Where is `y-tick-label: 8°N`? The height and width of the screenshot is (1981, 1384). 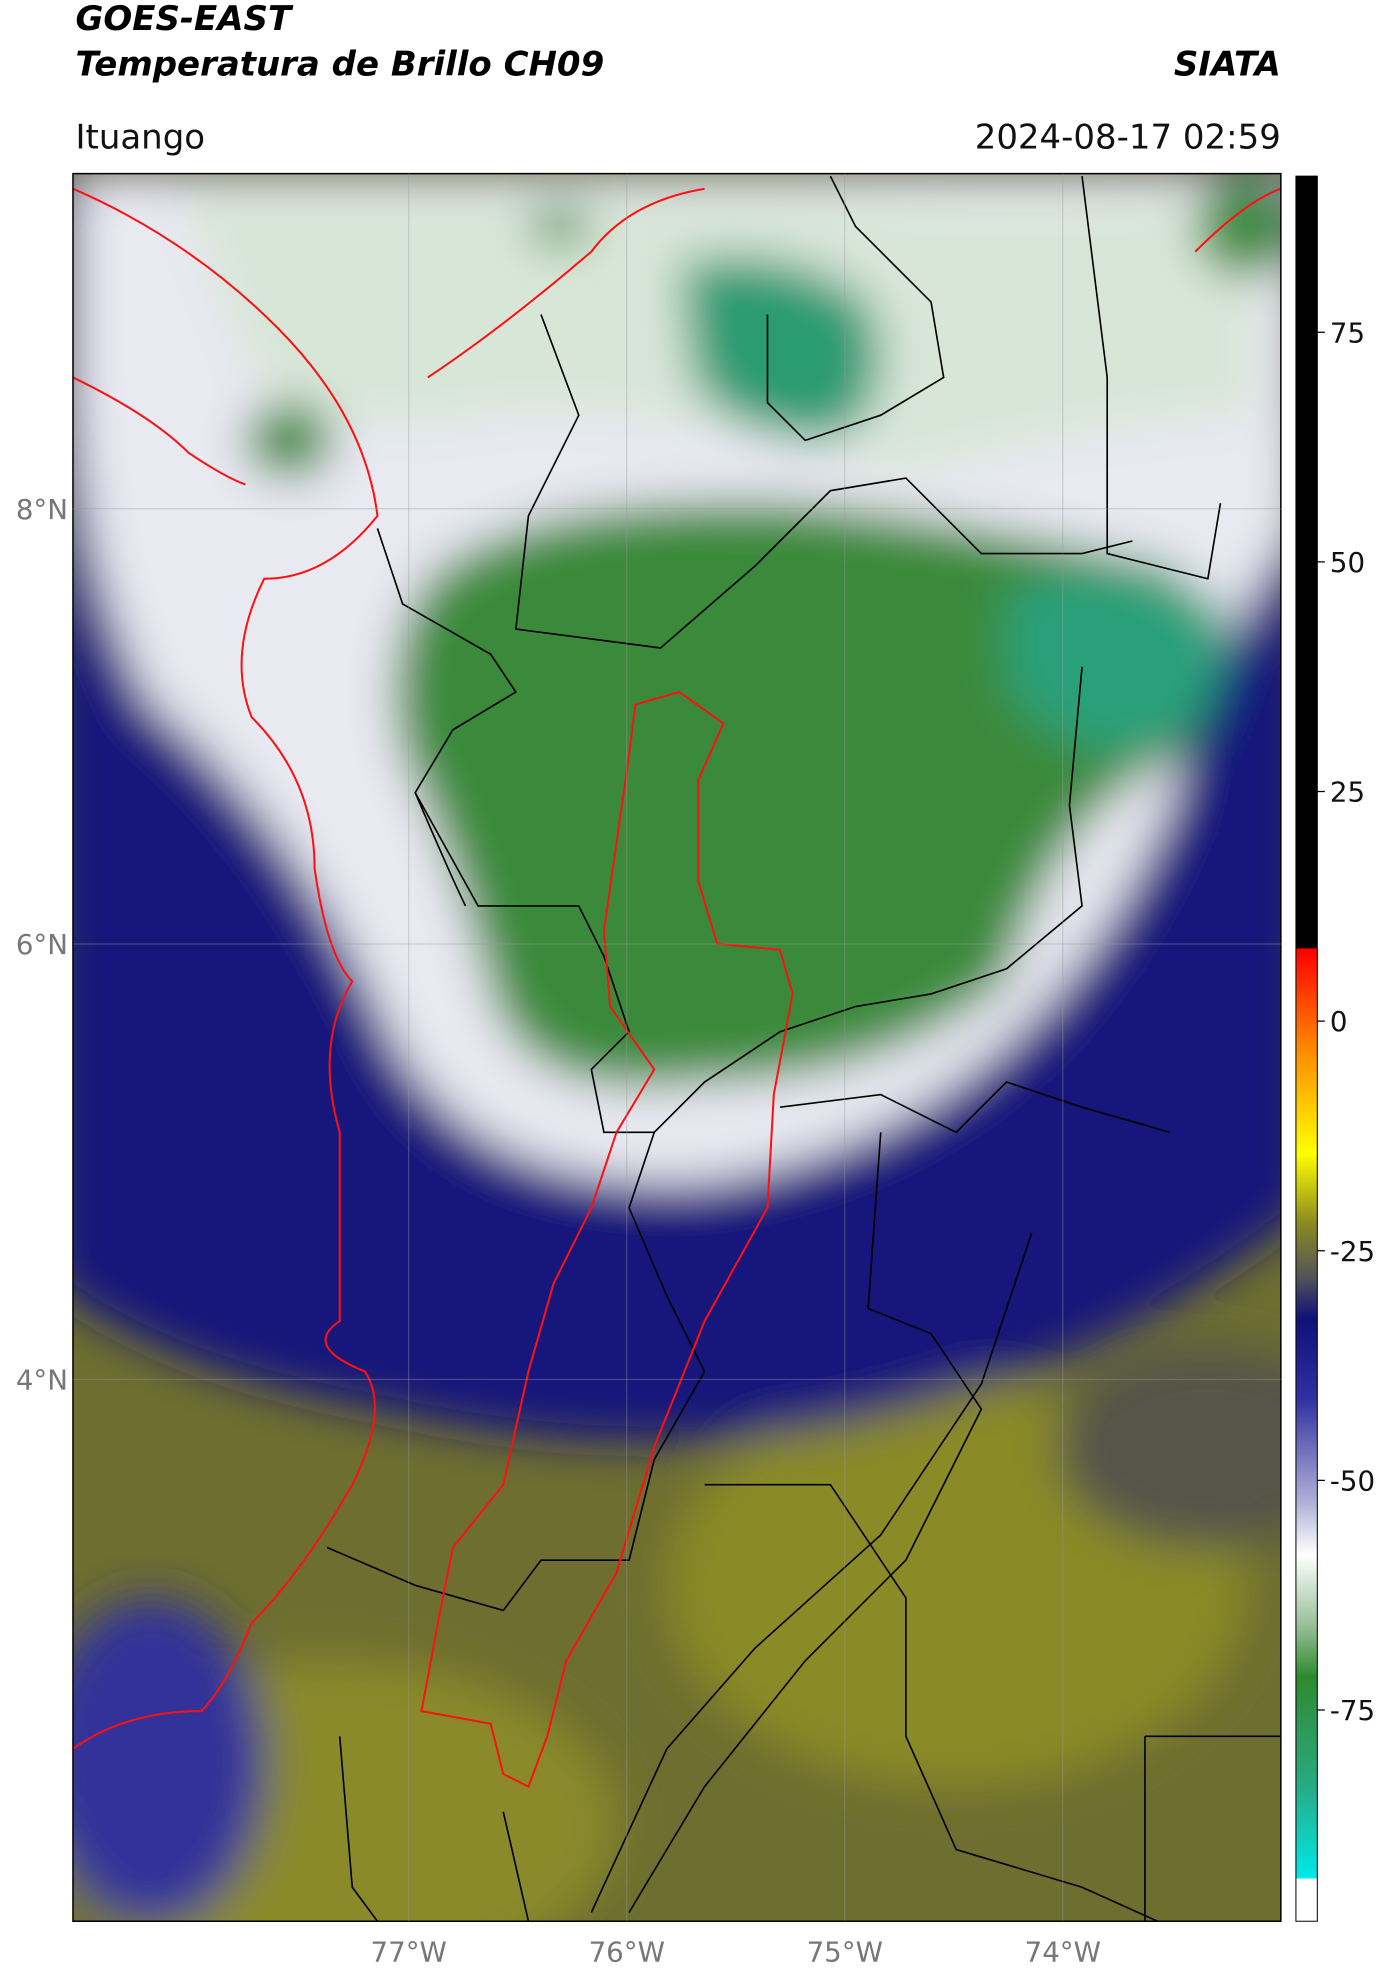
y-tick-label: 8°N is located at coordinates (42, 509).